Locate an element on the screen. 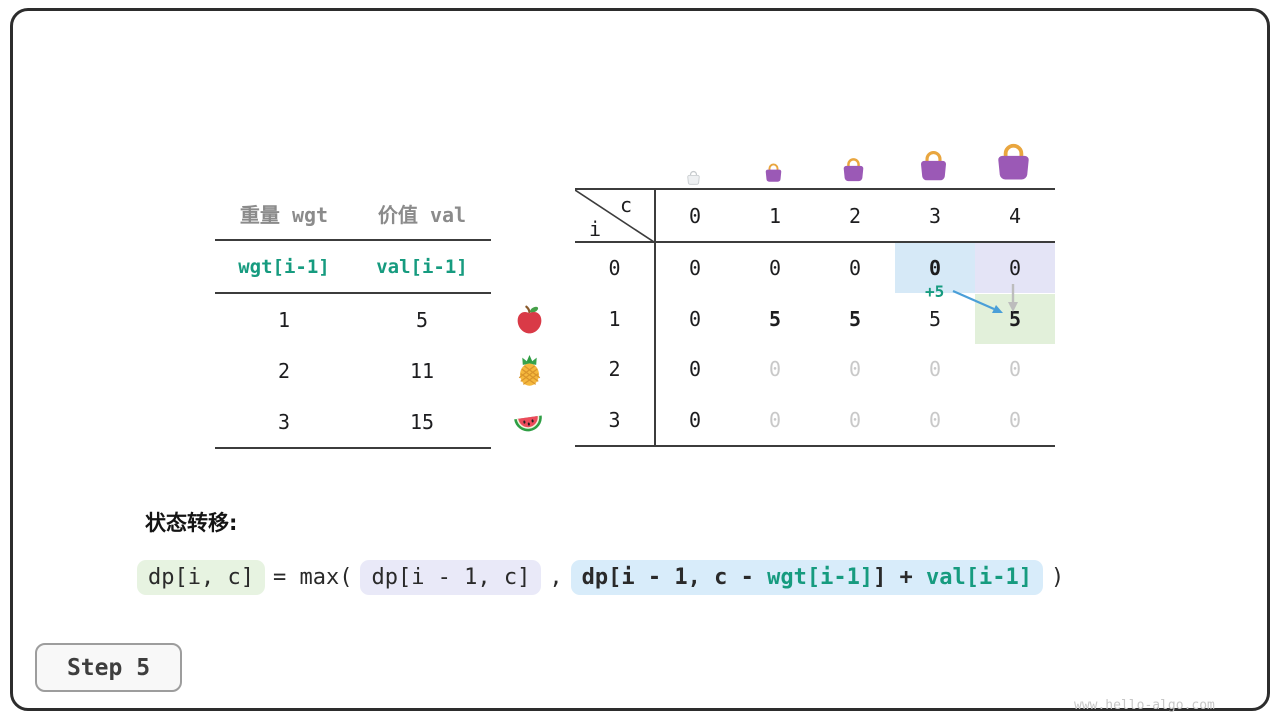 The height and width of the screenshot is (720, 1280). transition-label: 状态转移: is located at coordinates (191, 523).